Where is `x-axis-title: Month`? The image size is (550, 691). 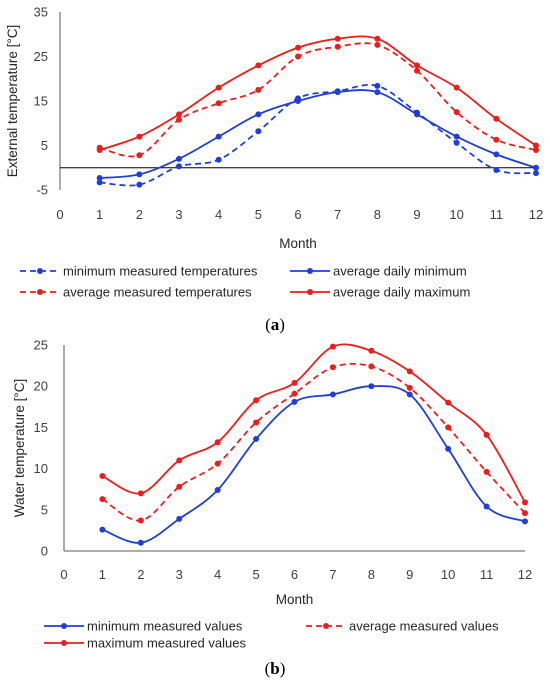
x-axis-title: Month is located at coordinates (295, 599).